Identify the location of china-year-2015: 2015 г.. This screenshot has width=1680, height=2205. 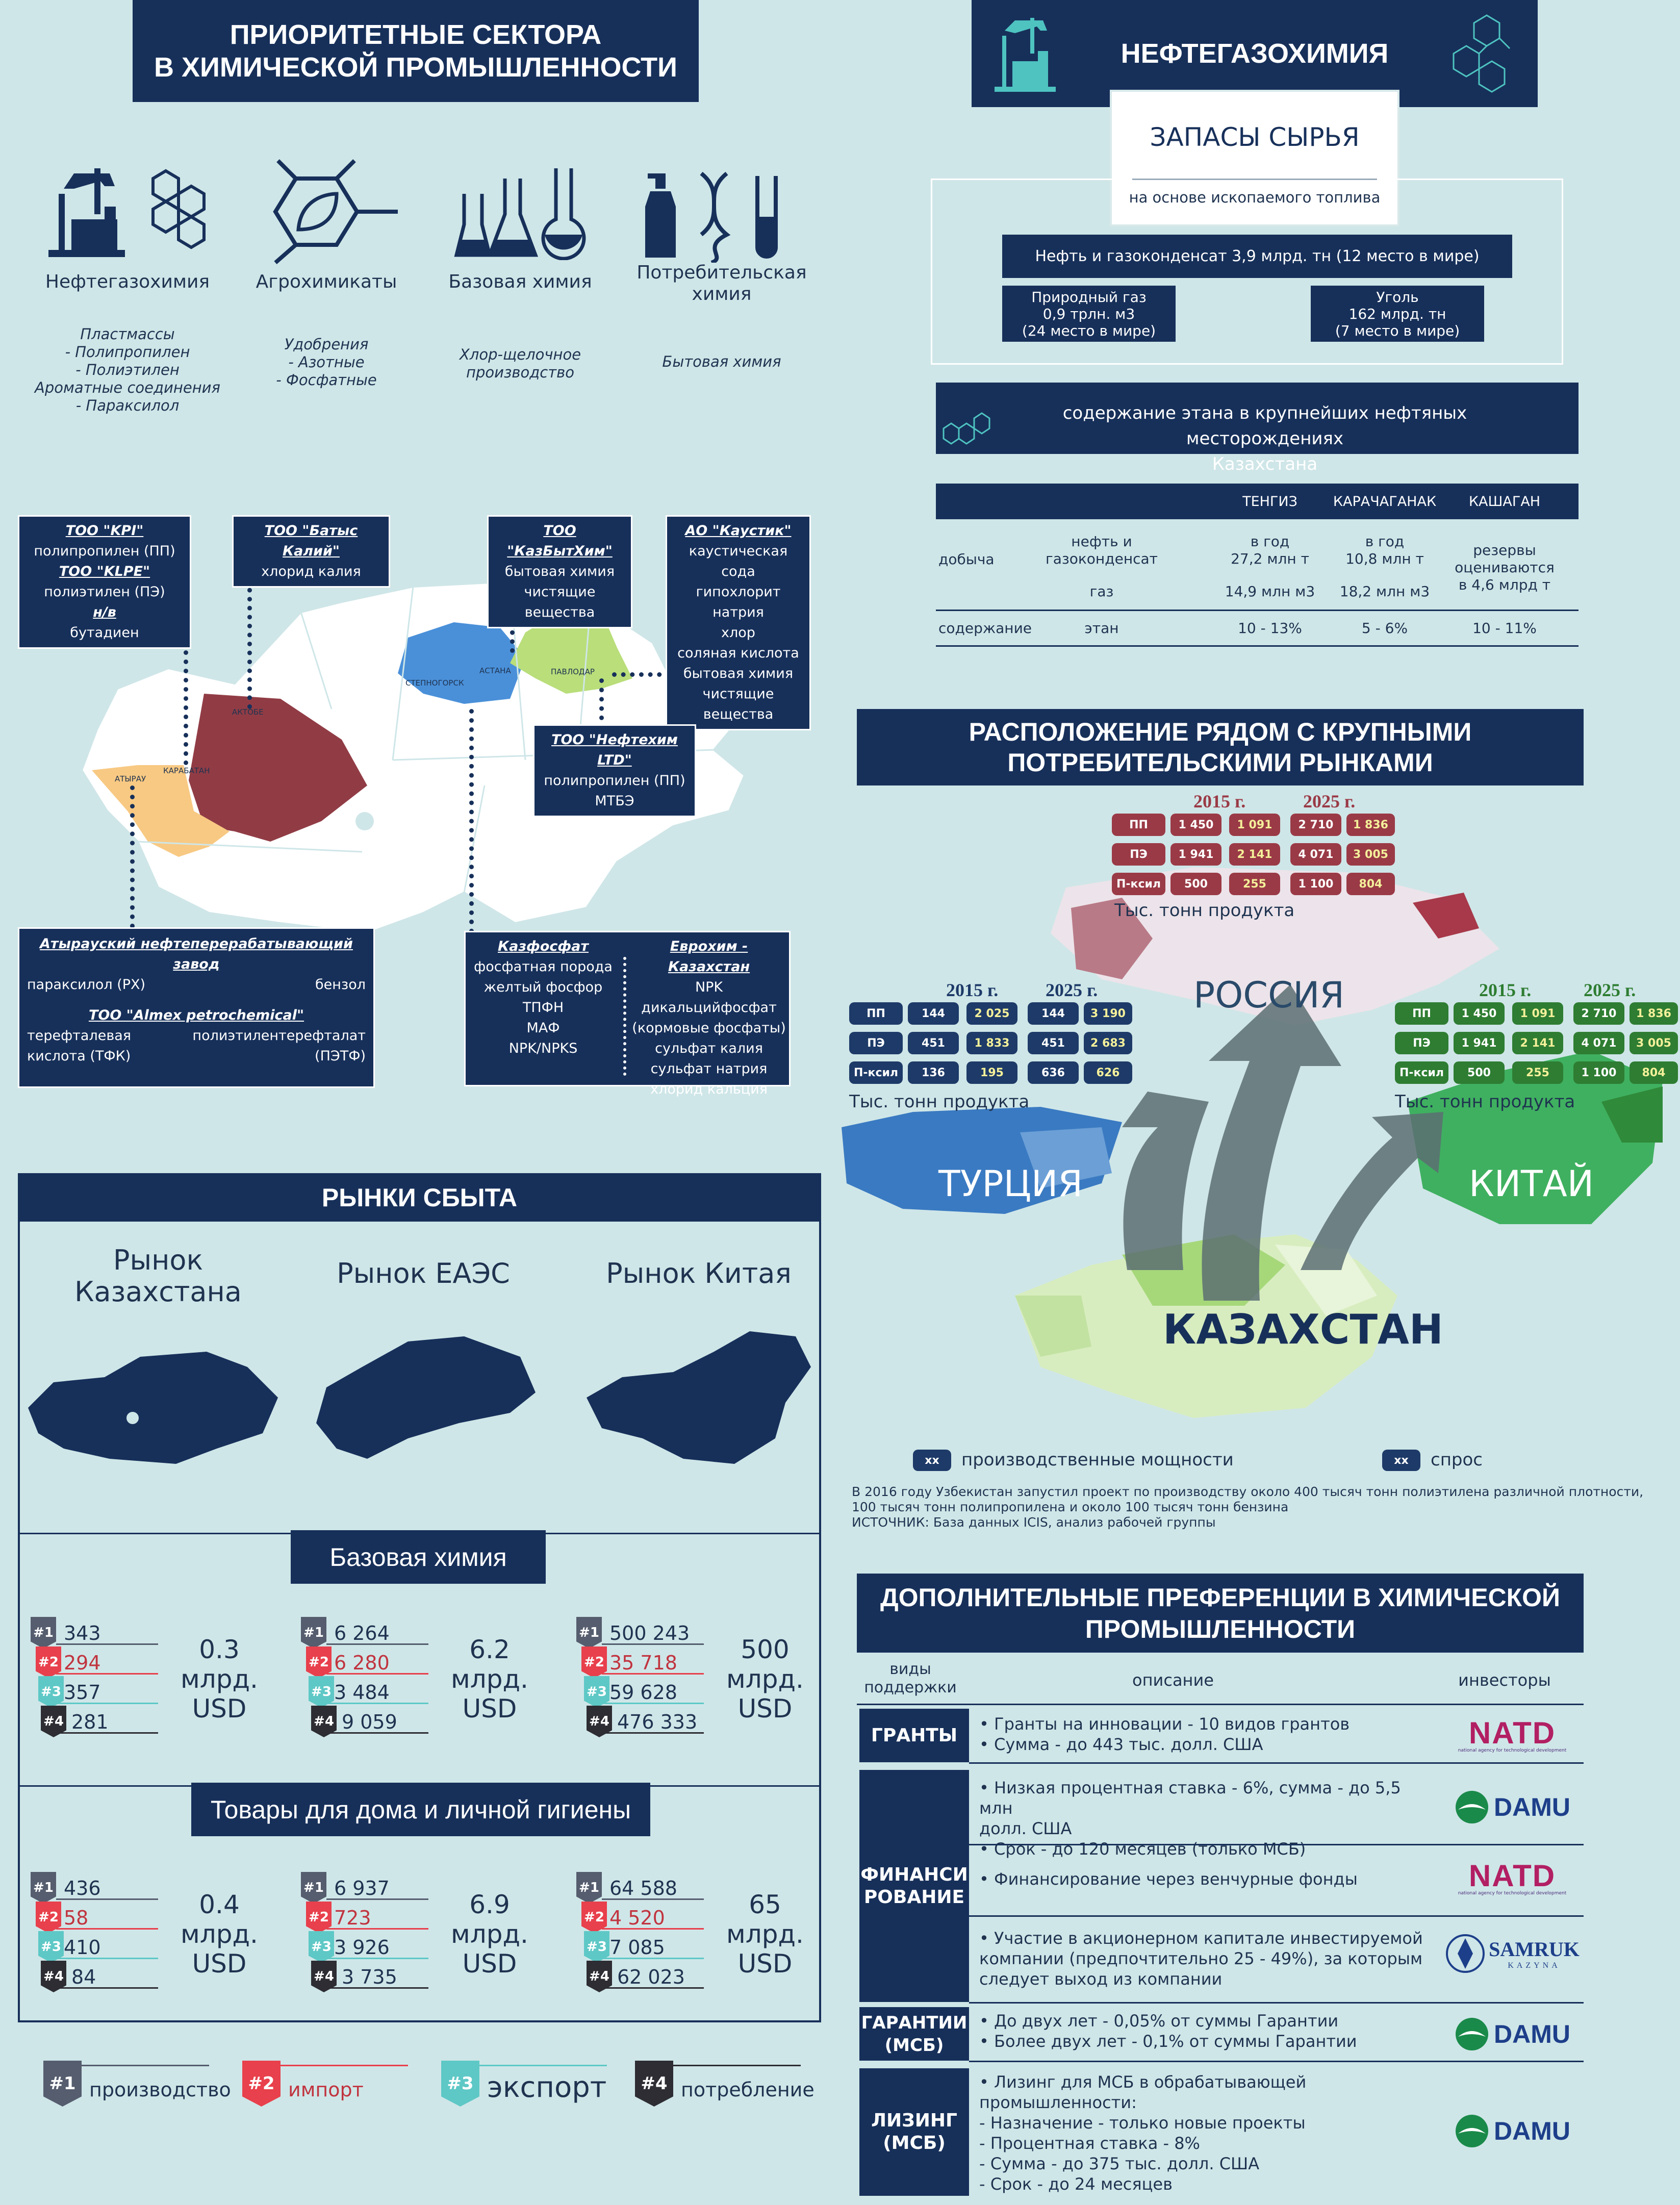
(1505, 990).